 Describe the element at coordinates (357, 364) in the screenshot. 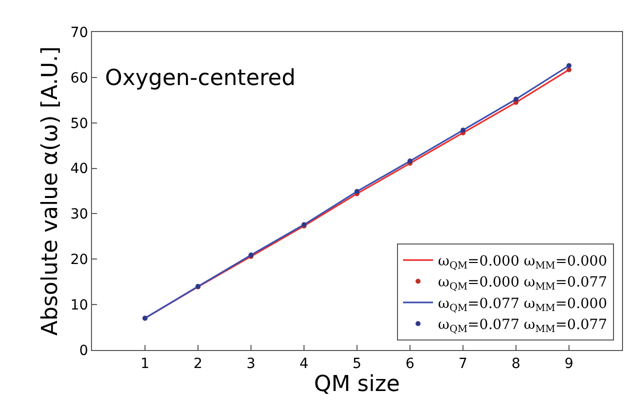

I see `x-tick-label: 5` at that location.